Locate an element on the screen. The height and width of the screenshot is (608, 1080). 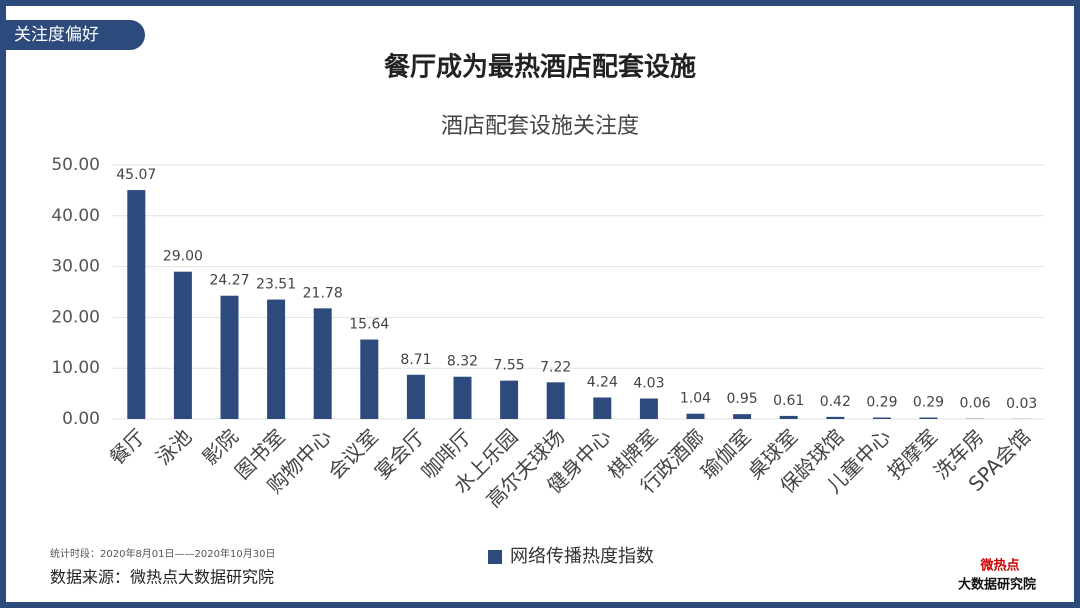
value-label: 0.61 is located at coordinates (788, 401).